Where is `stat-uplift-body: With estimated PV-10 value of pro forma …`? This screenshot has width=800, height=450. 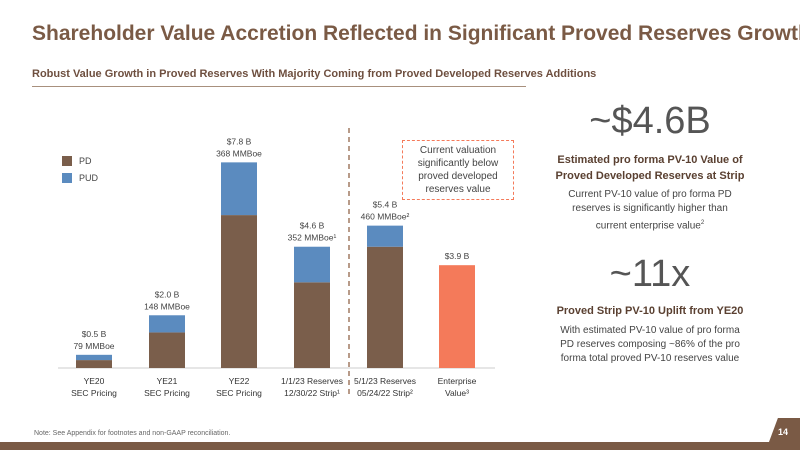
stat-uplift-body: With estimated PV-10 value of pro forma … is located at coordinates (650, 345).